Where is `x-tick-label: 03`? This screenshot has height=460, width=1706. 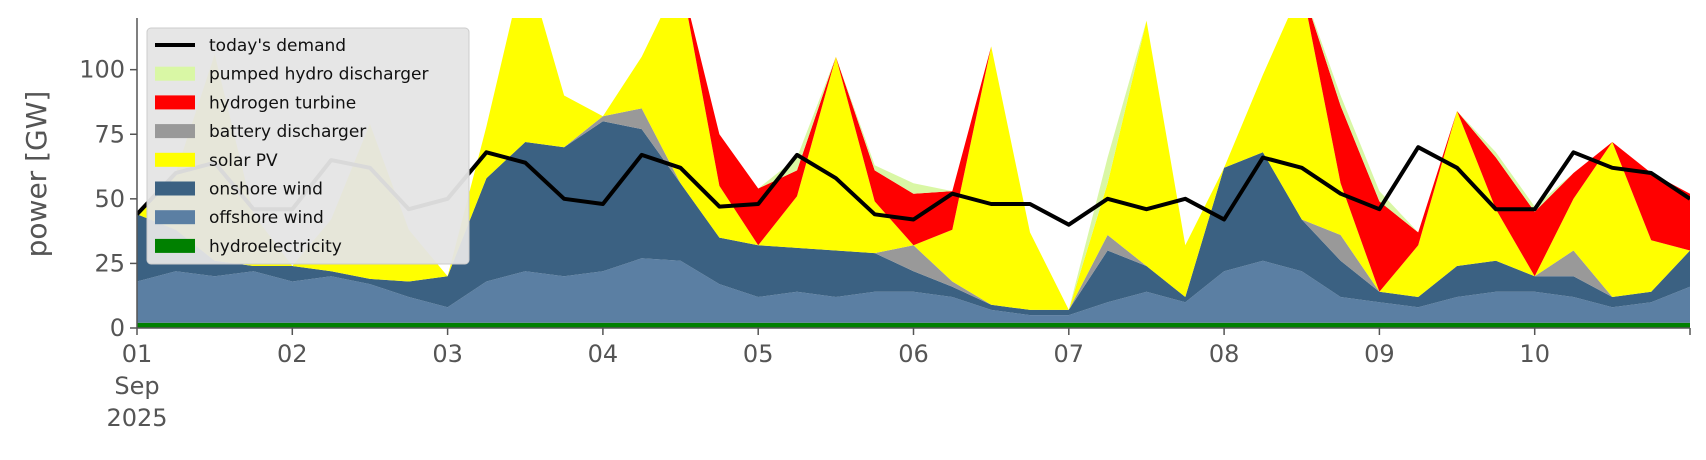 x-tick-label: 03 is located at coordinates (447, 354).